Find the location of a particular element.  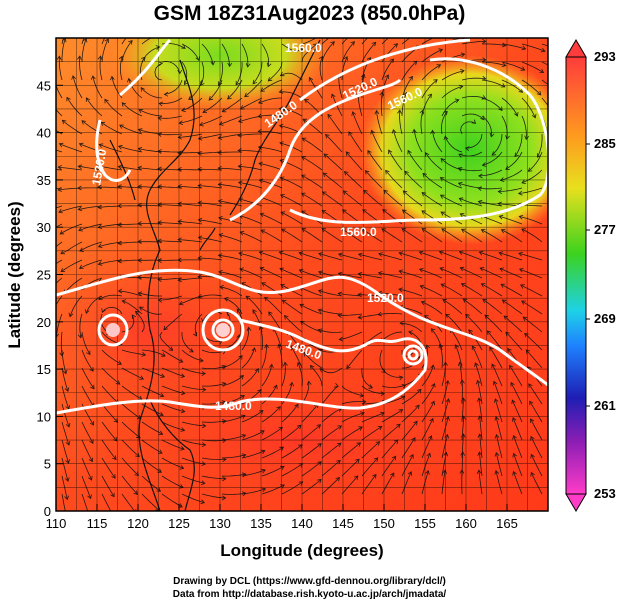

x-tick-label: 155 is located at coordinates (425, 523).